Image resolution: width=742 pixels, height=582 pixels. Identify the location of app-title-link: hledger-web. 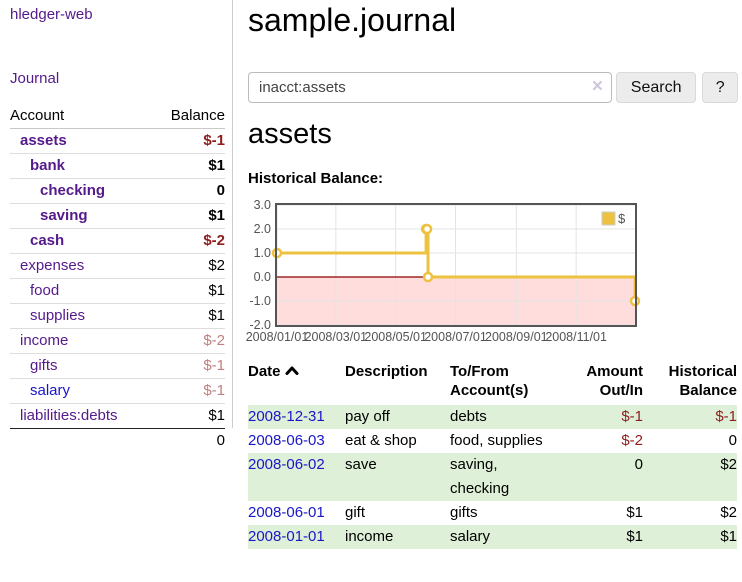
(51, 14).